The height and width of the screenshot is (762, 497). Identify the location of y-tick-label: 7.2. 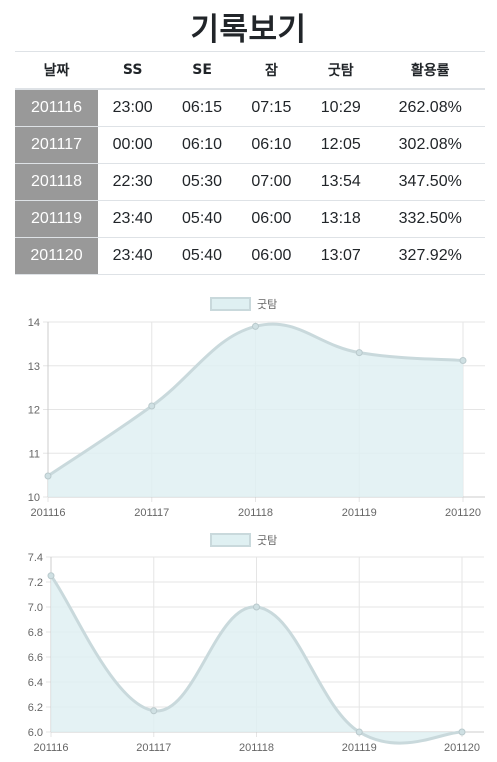
(35, 583).